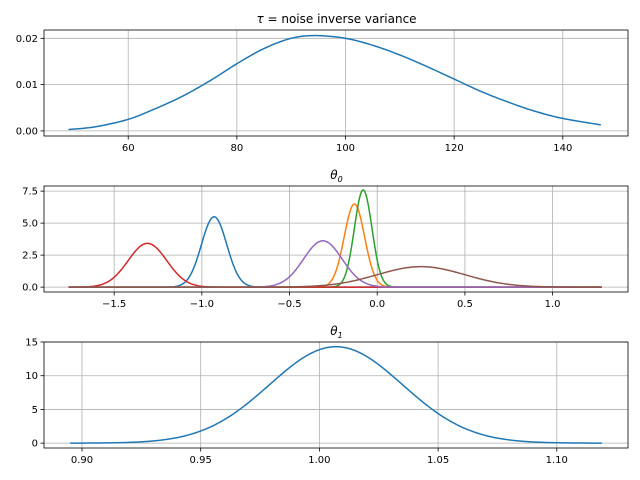 The image size is (640, 480). I want to click on tau-y-tick-label: 0.02, so click(27, 39).